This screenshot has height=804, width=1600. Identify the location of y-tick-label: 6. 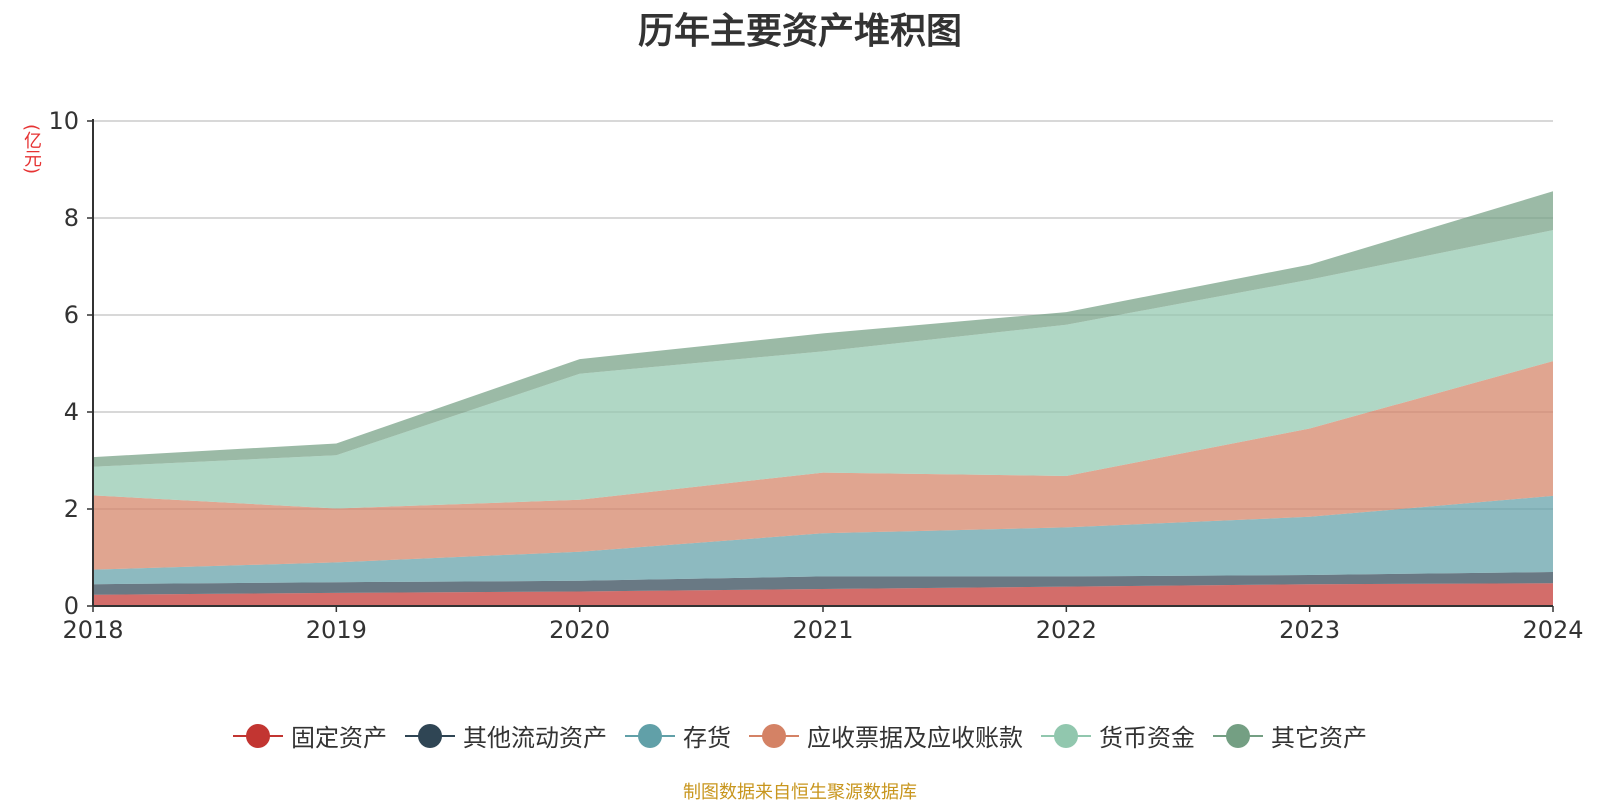
(71, 315).